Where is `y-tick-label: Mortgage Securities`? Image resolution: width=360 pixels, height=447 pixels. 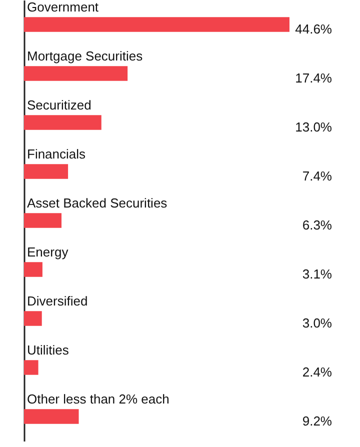 y-tick-label: Mortgage Securities is located at coordinates (85, 56).